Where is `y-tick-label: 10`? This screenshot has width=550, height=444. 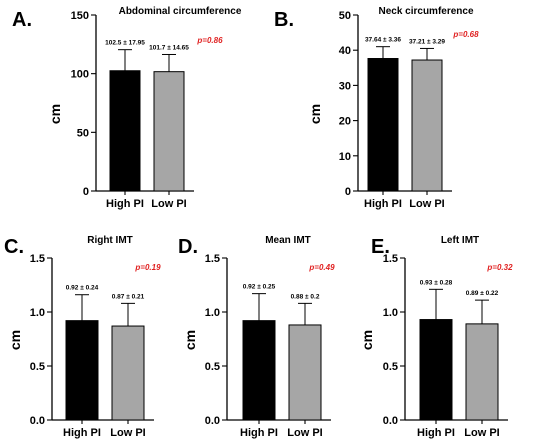 y-tick-label: 10 is located at coordinates (345, 157).